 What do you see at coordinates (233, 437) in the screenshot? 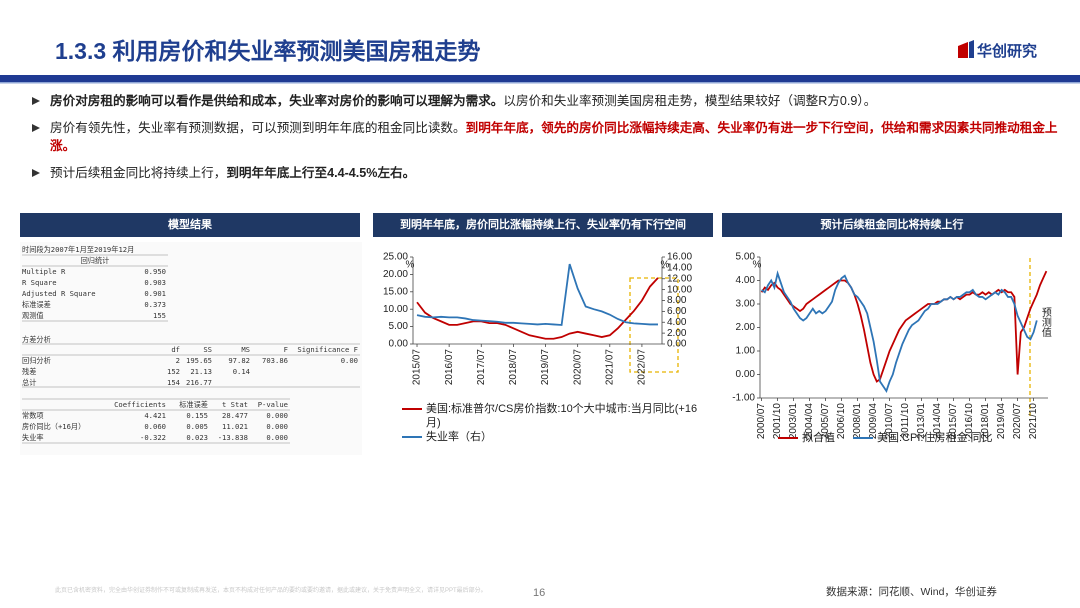
I see `table-cell: -13.838` at bounding box center [233, 437].